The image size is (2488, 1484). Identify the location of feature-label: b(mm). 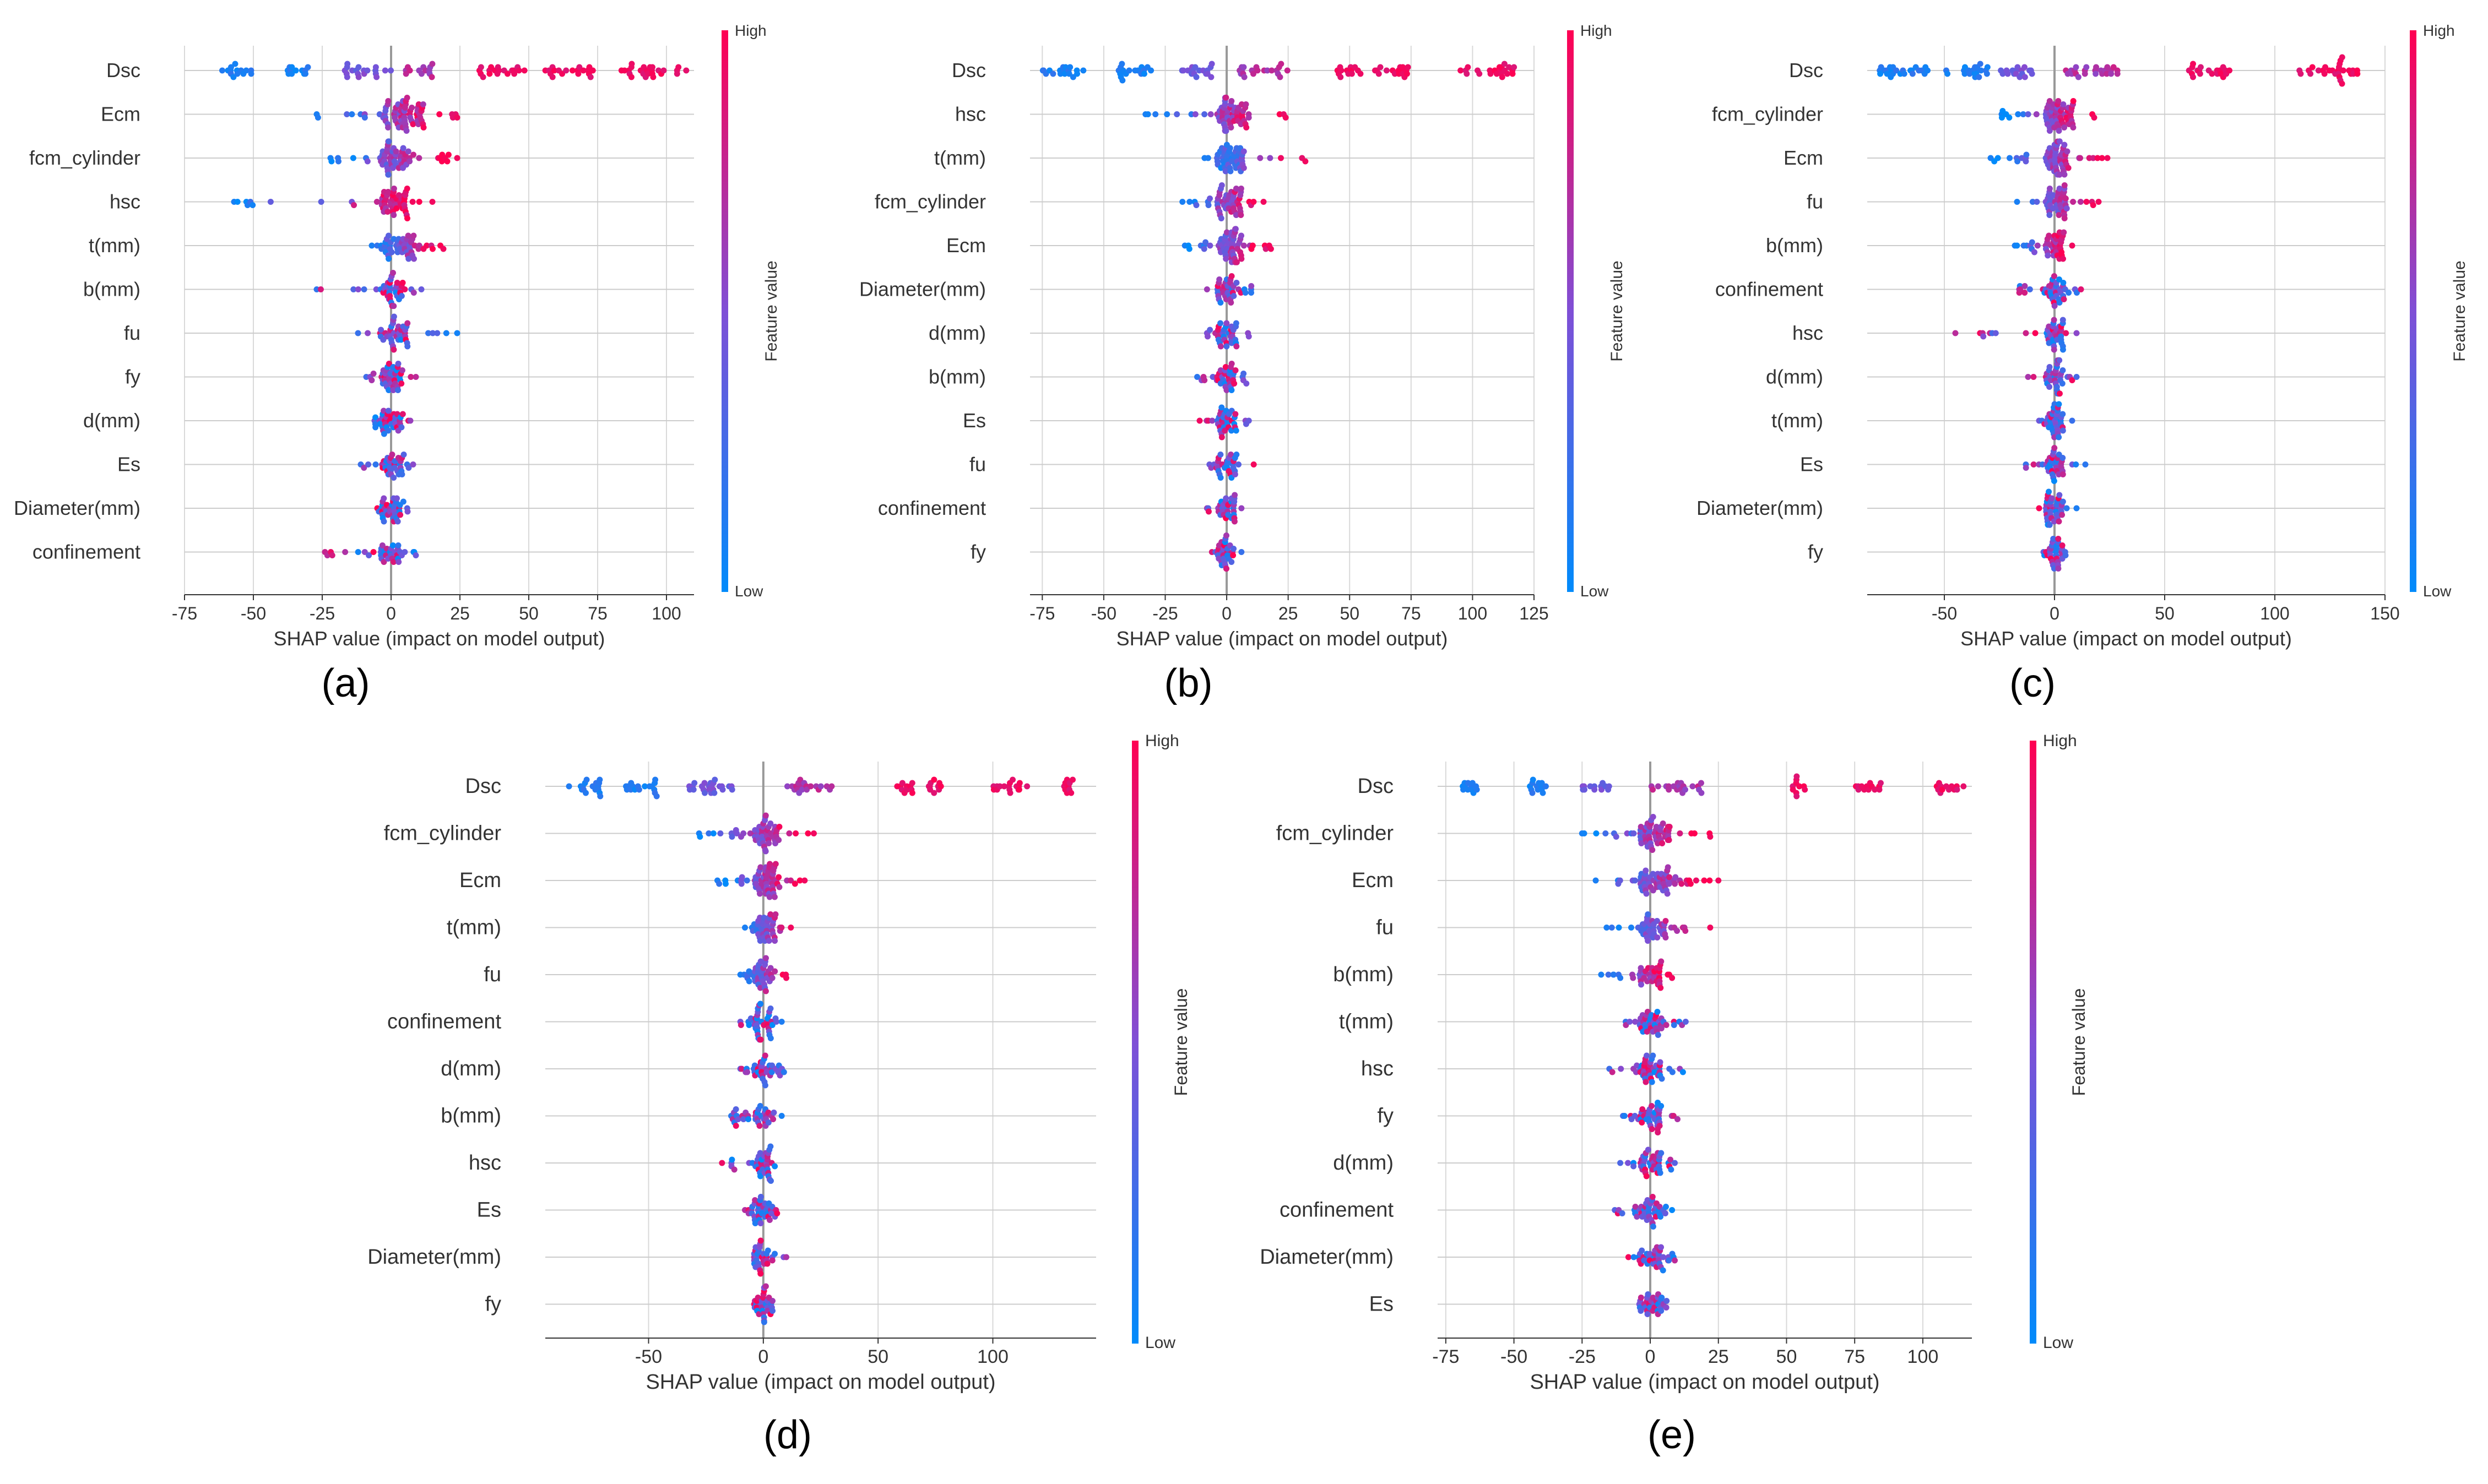
(111, 289).